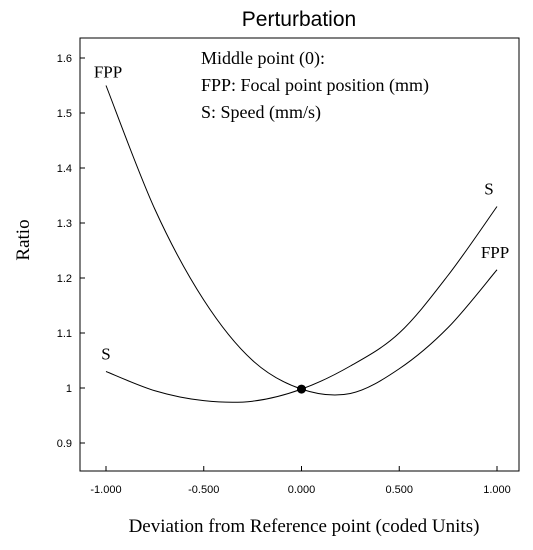 This screenshot has width=533, height=550. What do you see at coordinates (263, 58) in the screenshot?
I see `annotation-line-1: Middle point (0):` at bounding box center [263, 58].